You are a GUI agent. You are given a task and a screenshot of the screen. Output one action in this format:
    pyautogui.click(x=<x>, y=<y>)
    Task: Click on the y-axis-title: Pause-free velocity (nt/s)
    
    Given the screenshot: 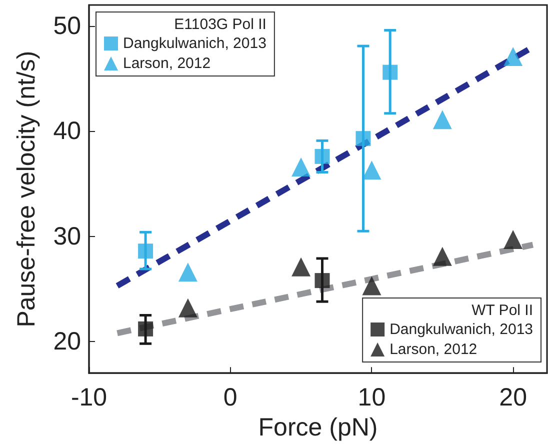 What is the action you would take?
    pyautogui.click(x=26, y=189)
    